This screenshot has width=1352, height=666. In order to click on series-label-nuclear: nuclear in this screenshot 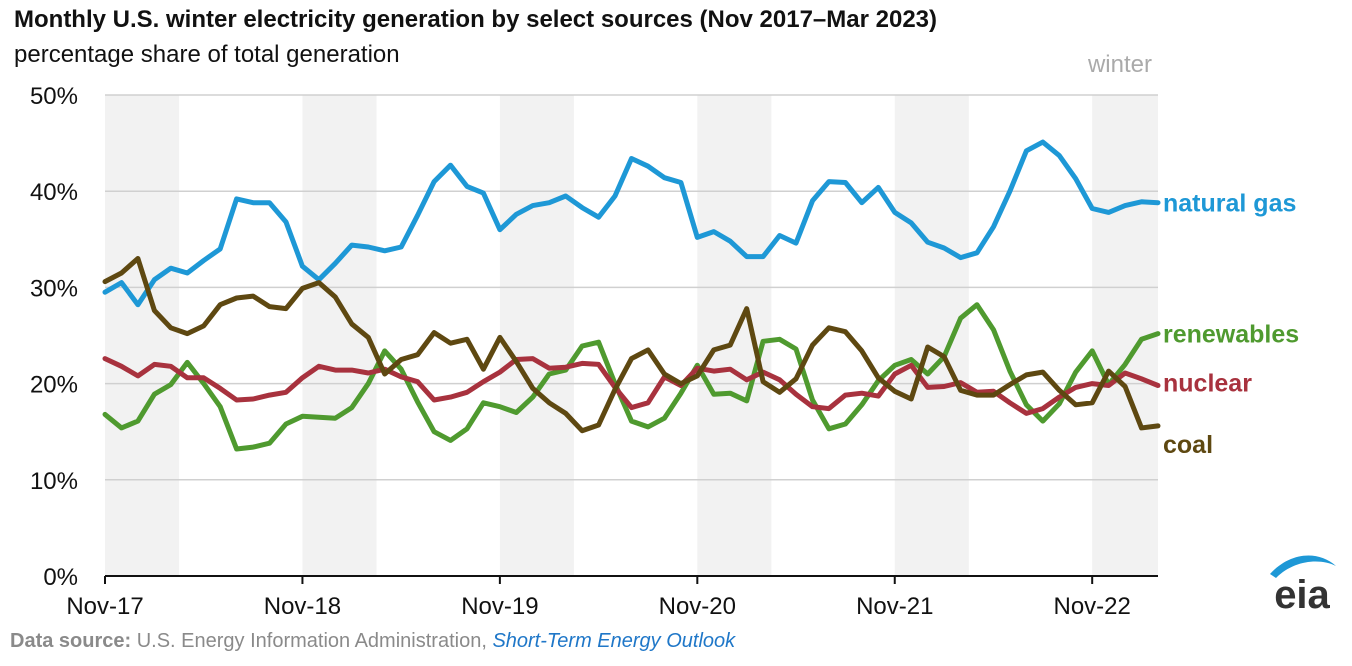, I will do `click(1207, 384)`.